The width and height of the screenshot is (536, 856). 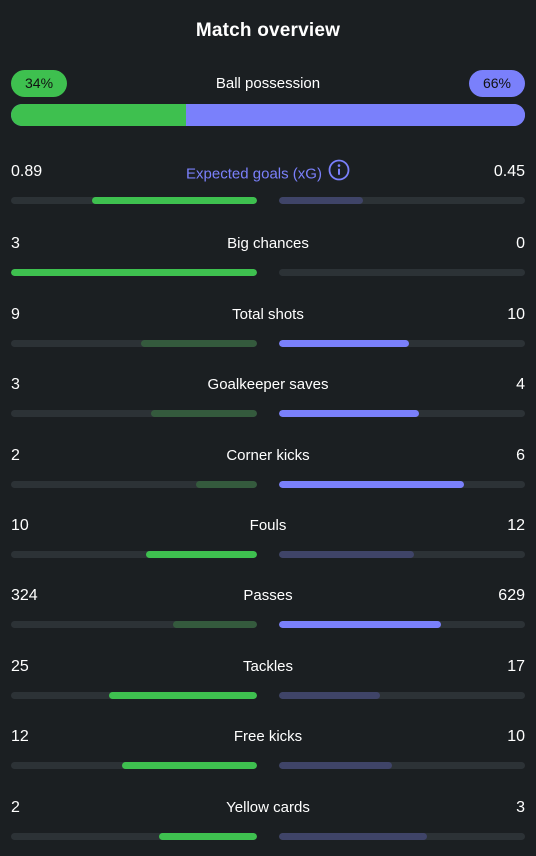 I want to click on stat-label-text: Tackles, so click(x=268, y=666).